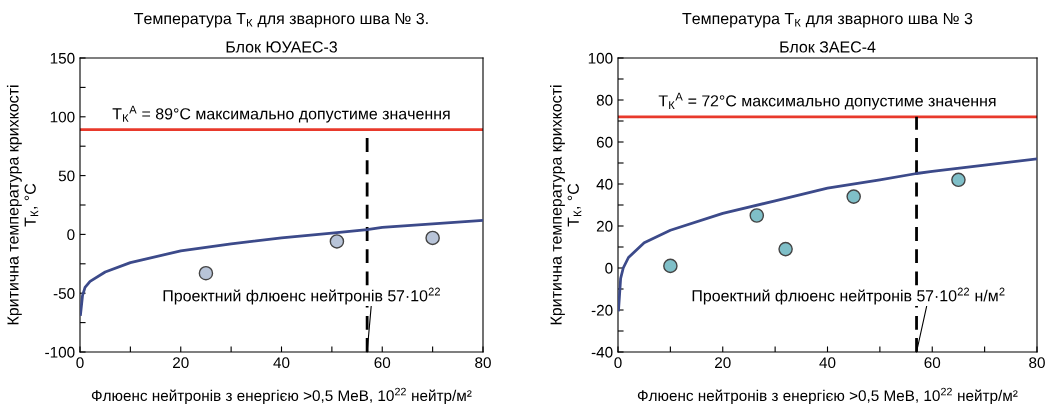 The width and height of the screenshot is (1054, 410). Describe the element at coordinates (602, 352) in the screenshot. I see `y-tick-label: -40` at that location.